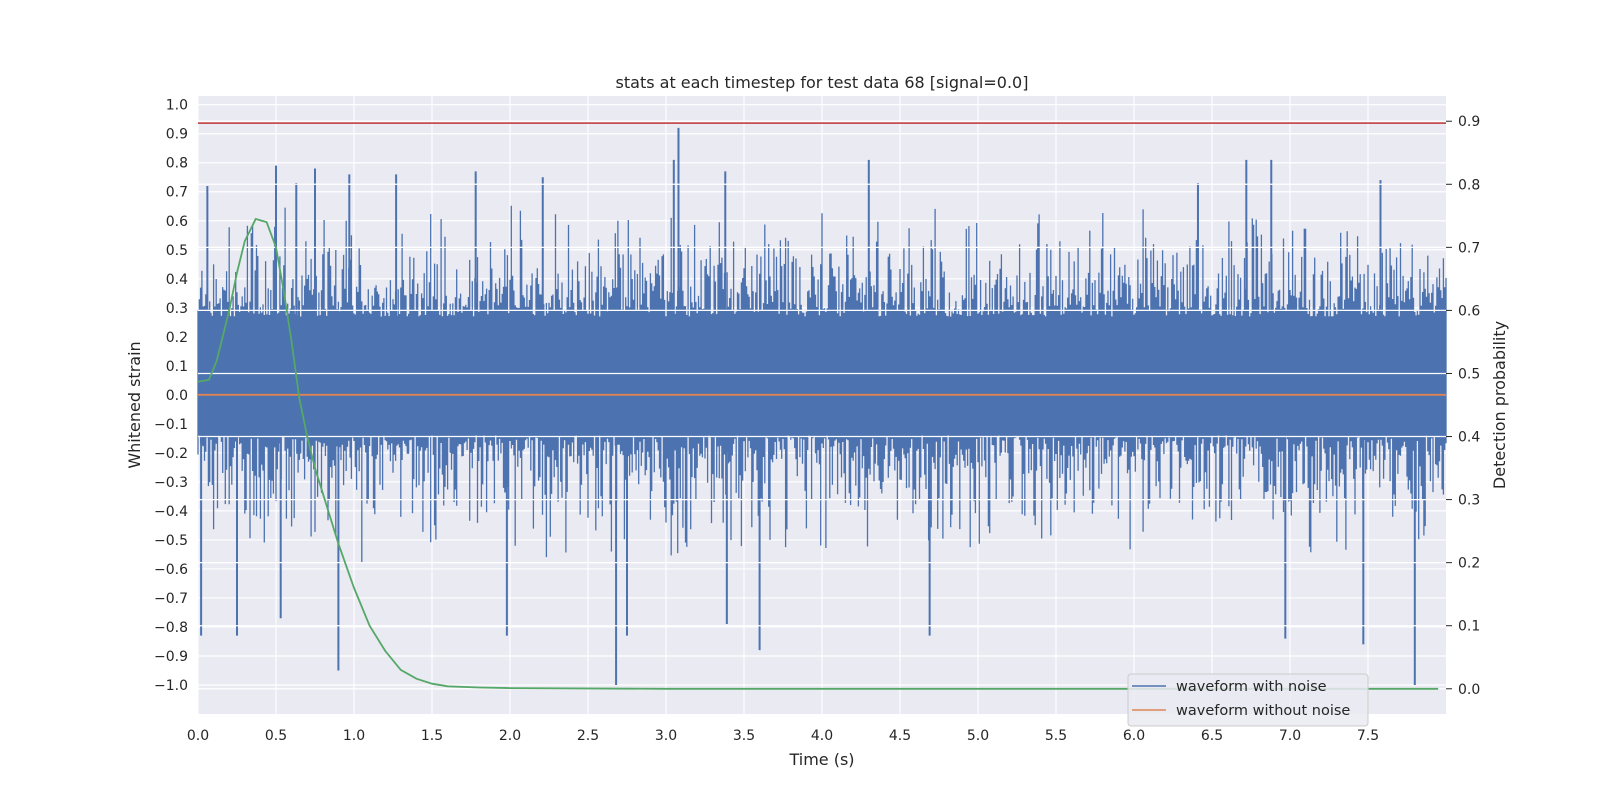 The image size is (1600, 800). What do you see at coordinates (177, 164) in the screenshot?
I see `y-tick-label: 0.8` at bounding box center [177, 164].